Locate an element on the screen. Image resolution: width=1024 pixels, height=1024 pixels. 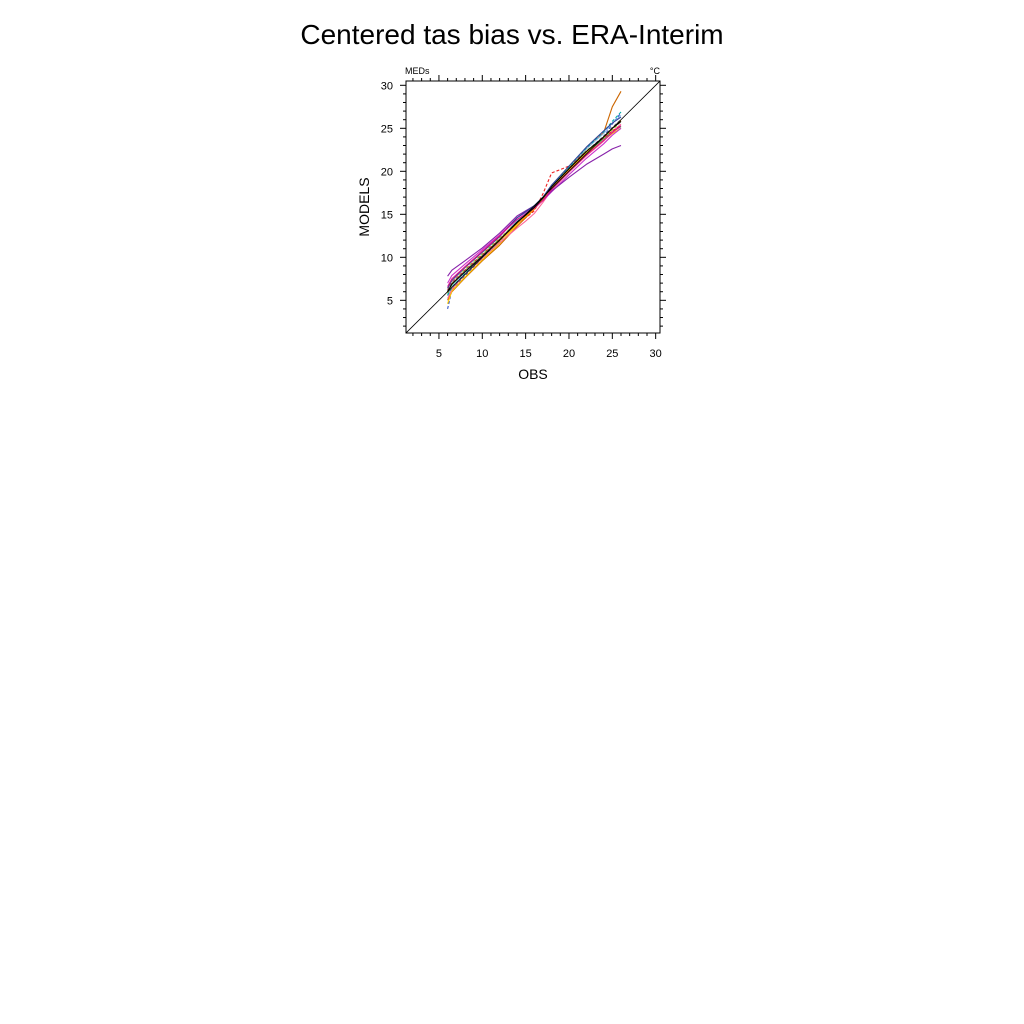
x-axis-title: OBS is located at coordinates (533, 374).